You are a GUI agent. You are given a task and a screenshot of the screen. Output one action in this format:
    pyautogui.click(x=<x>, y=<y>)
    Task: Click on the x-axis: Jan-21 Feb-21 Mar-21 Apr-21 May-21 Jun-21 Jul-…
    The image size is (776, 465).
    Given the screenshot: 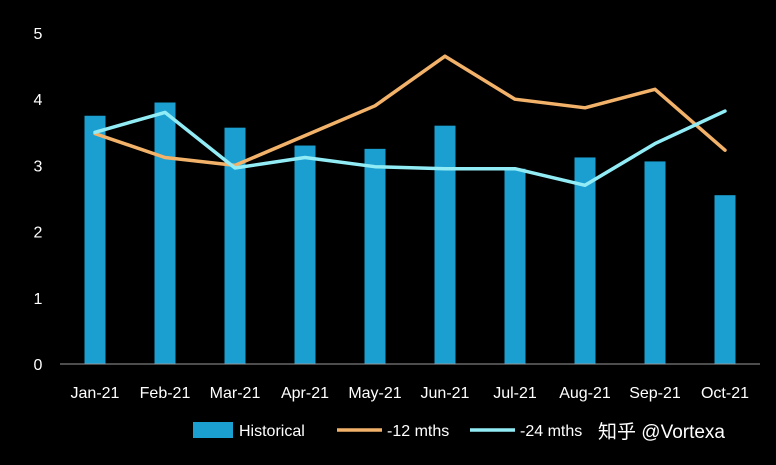 What is the action you would take?
    pyautogui.click(x=410, y=393)
    